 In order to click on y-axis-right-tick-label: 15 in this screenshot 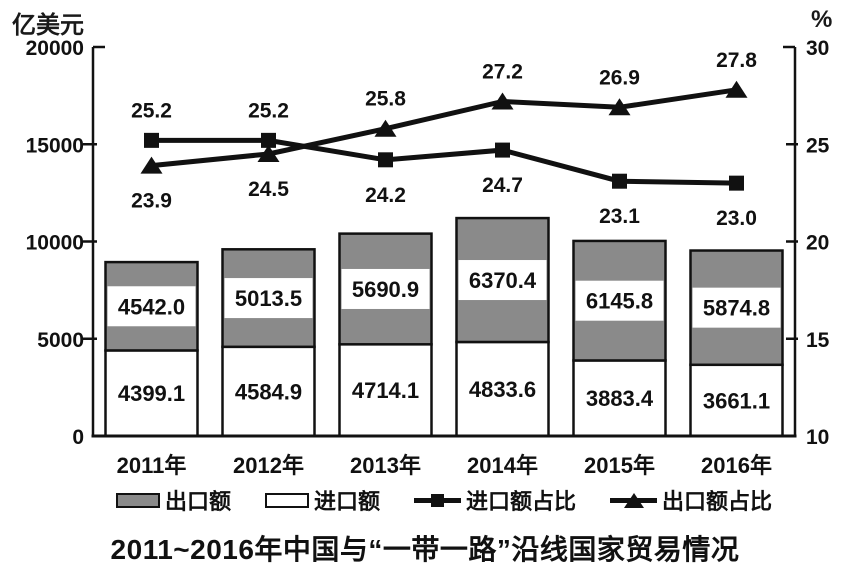, I will do `click(818, 340)`.